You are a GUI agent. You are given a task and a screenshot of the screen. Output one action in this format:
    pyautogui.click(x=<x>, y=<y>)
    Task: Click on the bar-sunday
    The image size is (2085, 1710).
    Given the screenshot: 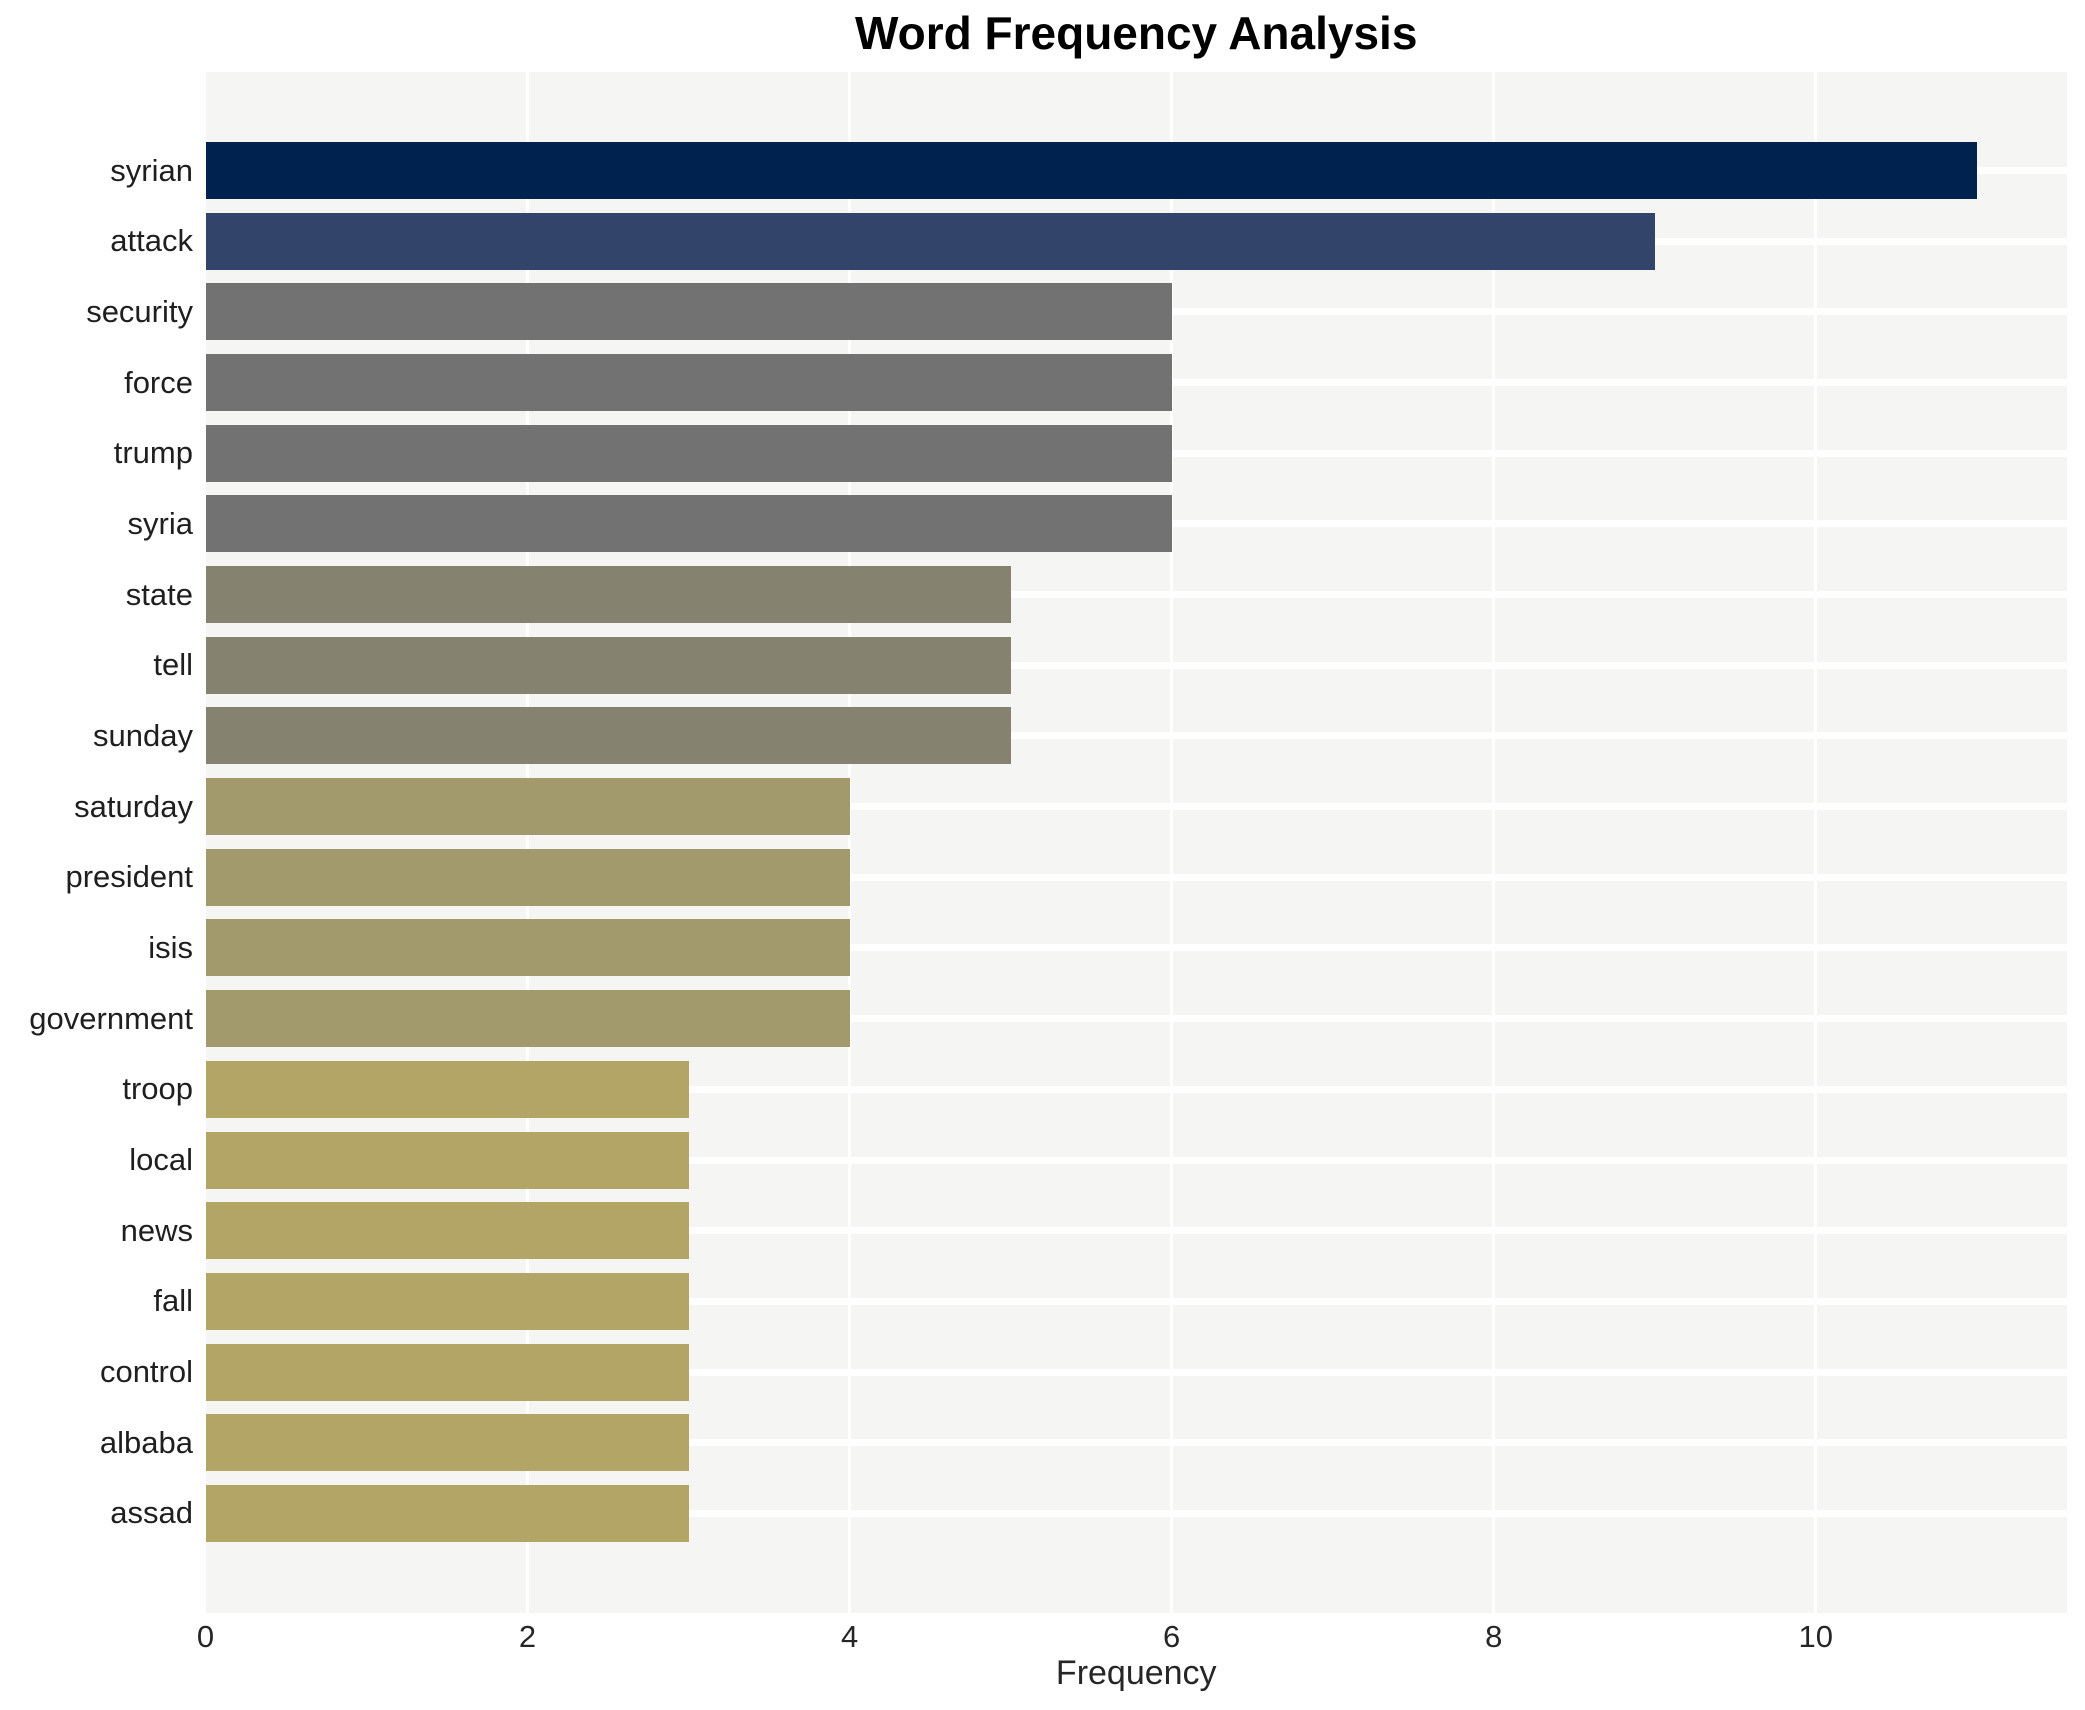 What is the action you would take?
    pyautogui.click(x=608, y=736)
    